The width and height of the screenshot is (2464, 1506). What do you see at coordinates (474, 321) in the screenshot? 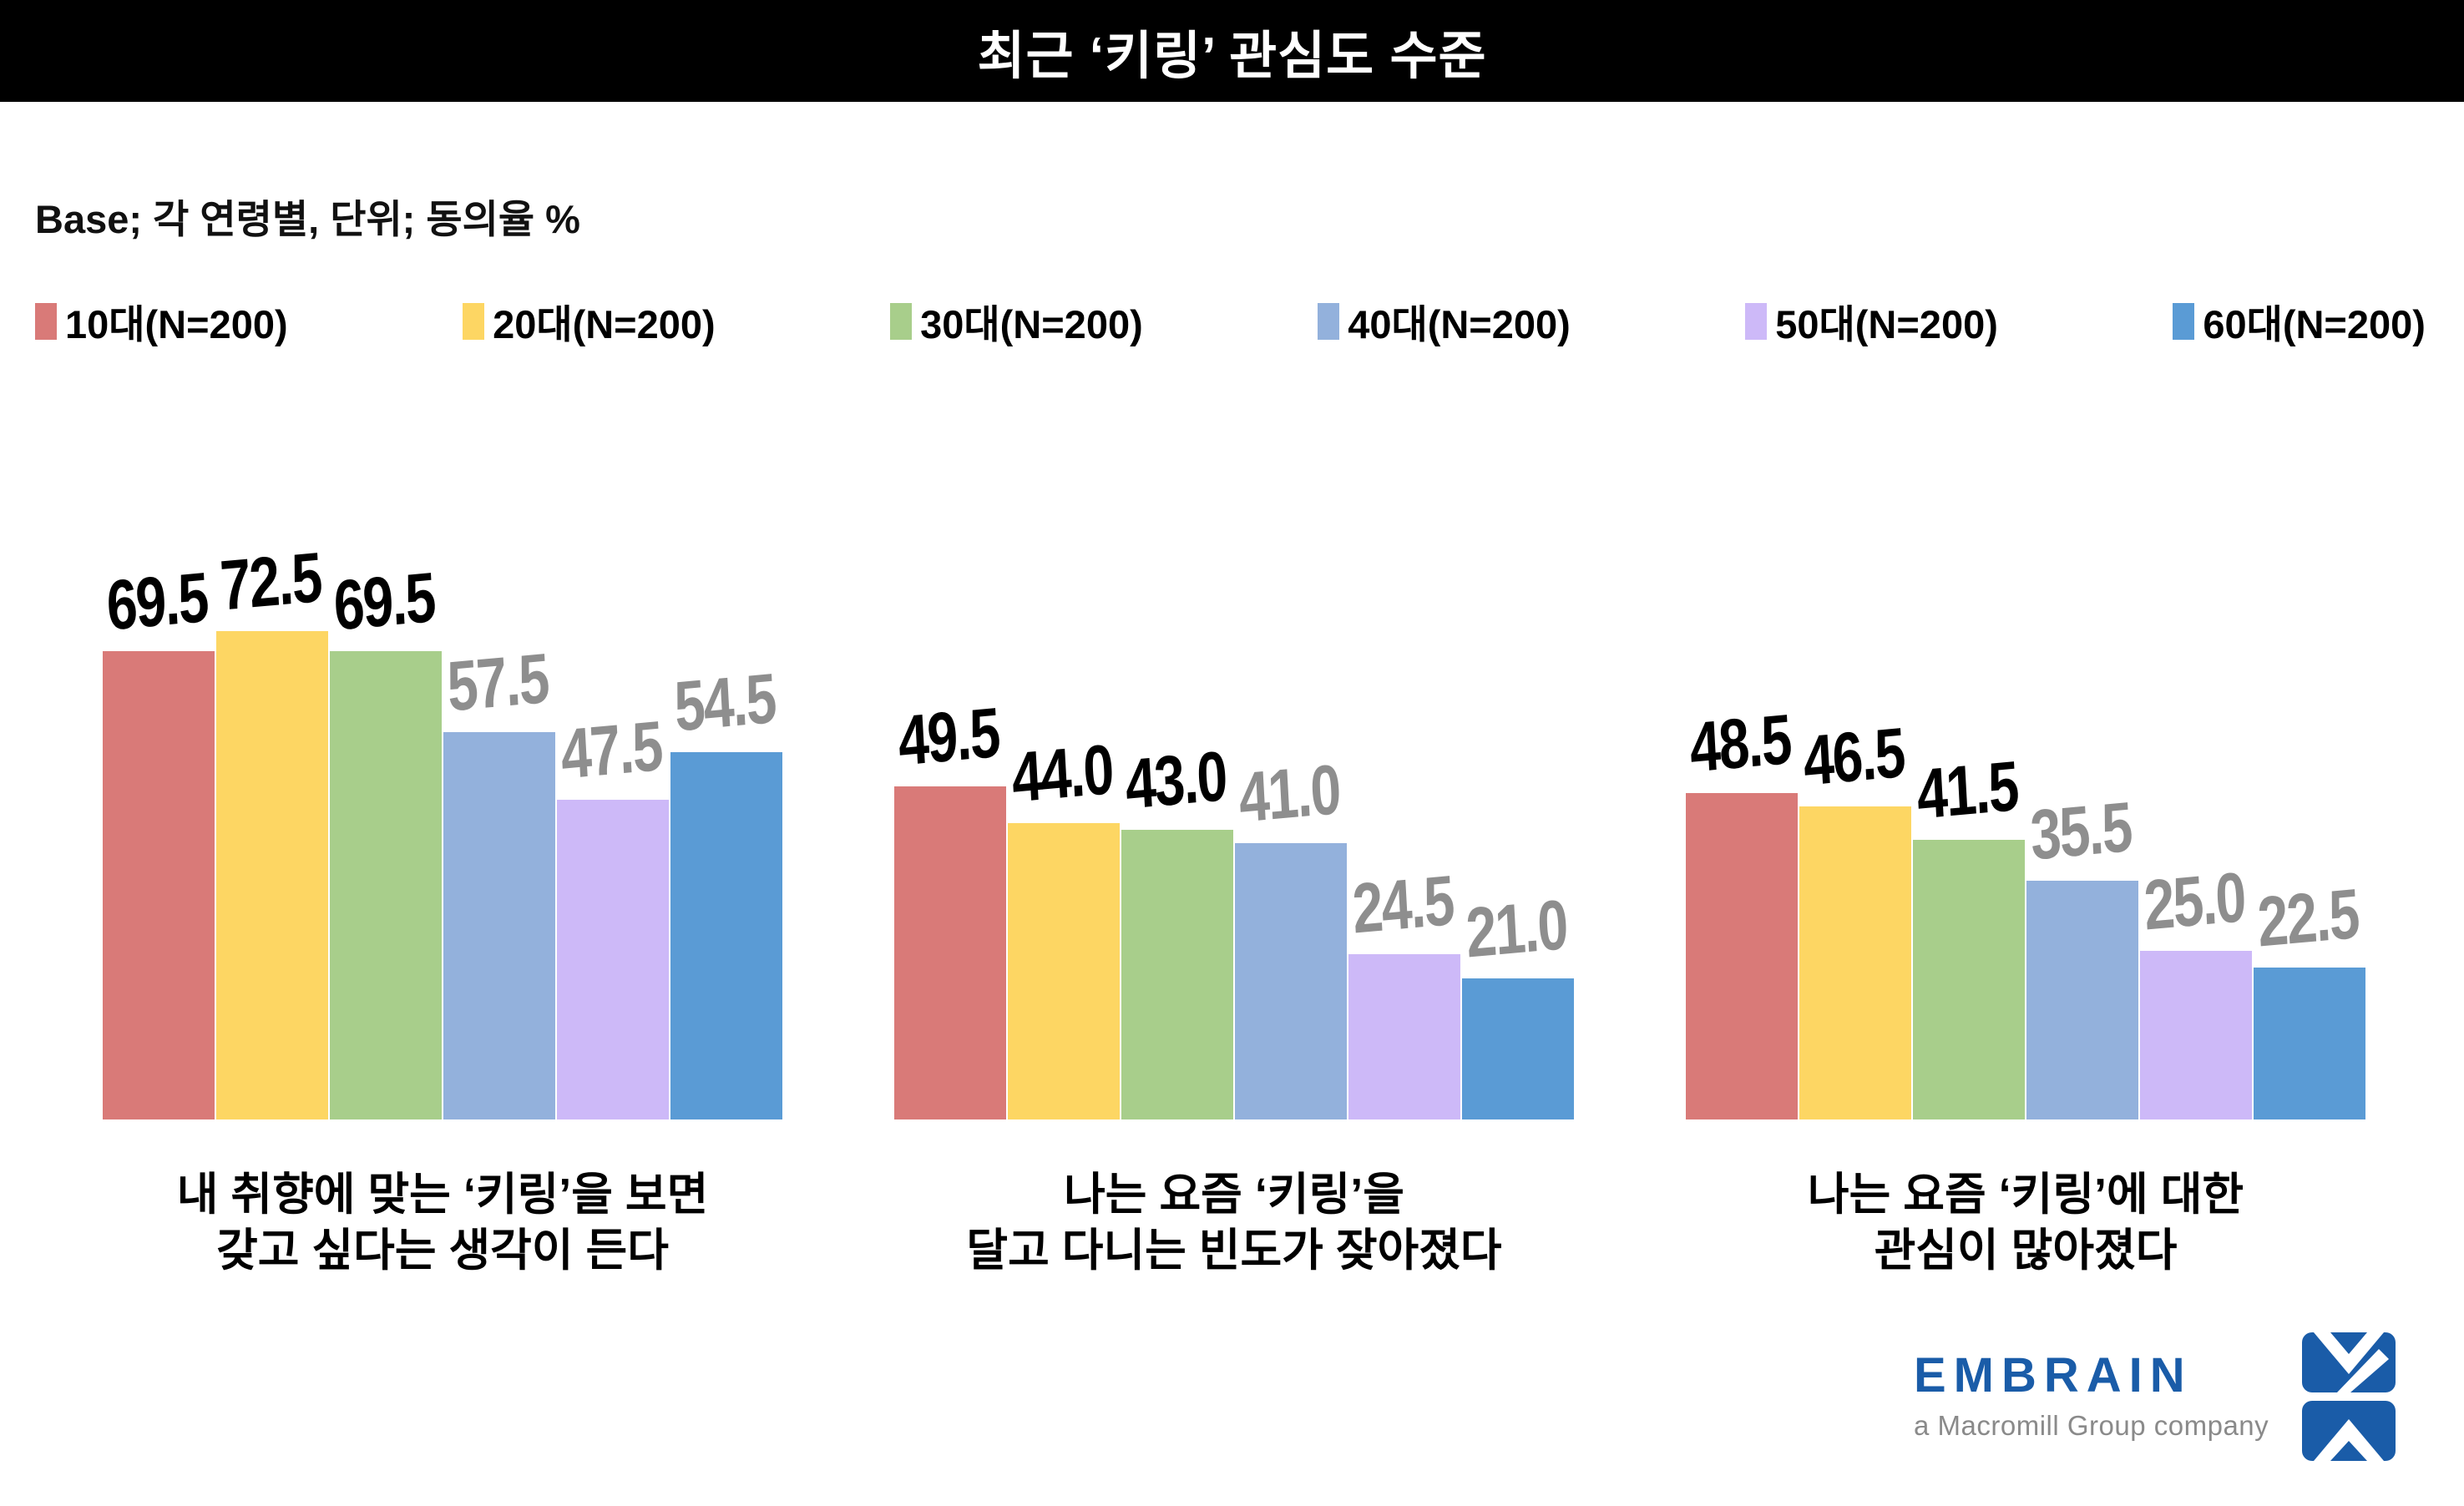
I see `legend-swatch-20s` at bounding box center [474, 321].